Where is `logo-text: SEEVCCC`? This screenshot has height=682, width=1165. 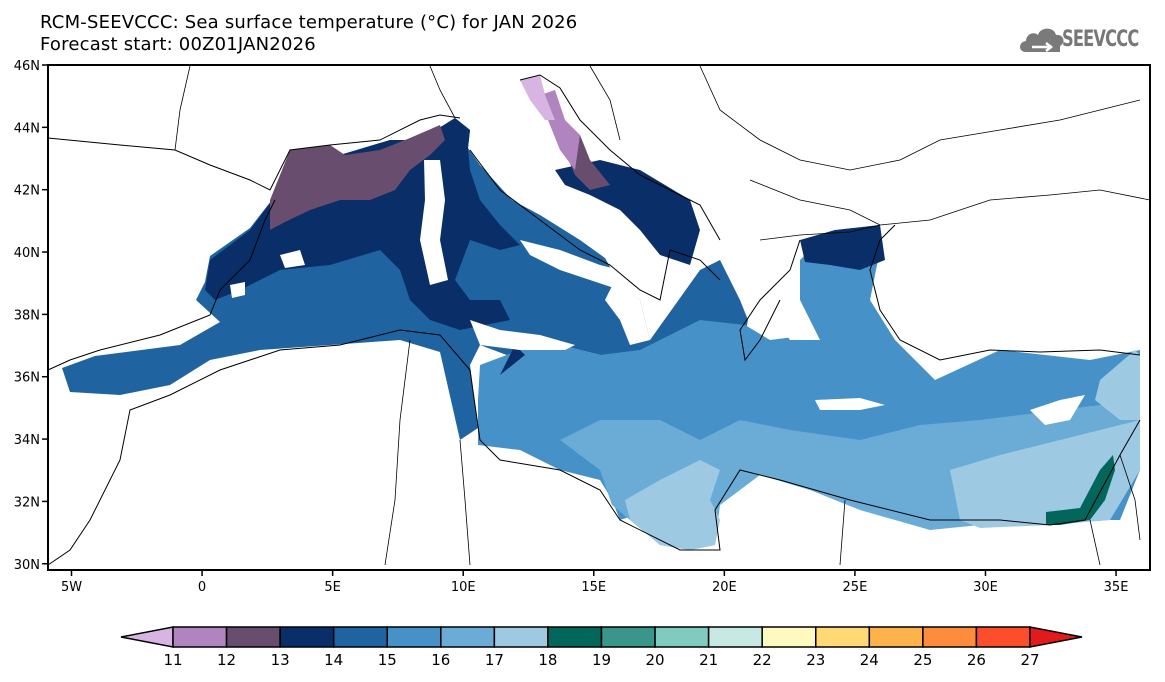
logo-text: SEEVCCC is located at coordinates (1100, 39).